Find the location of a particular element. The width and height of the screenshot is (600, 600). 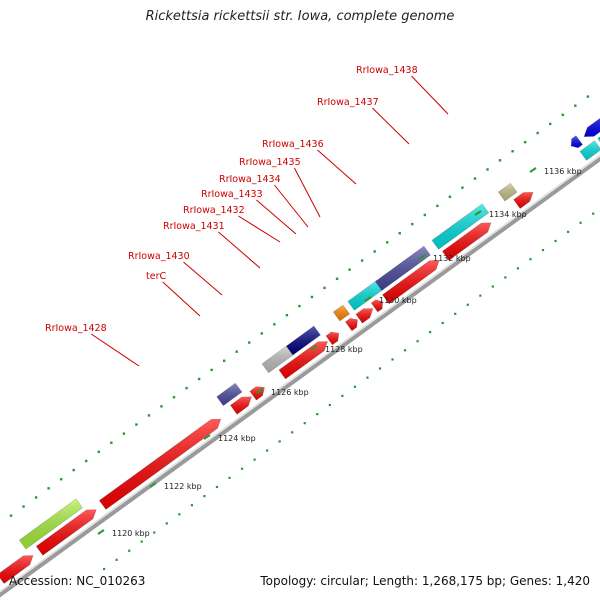

tick-label: 1128 kbp is located at coordinates (344, 349).